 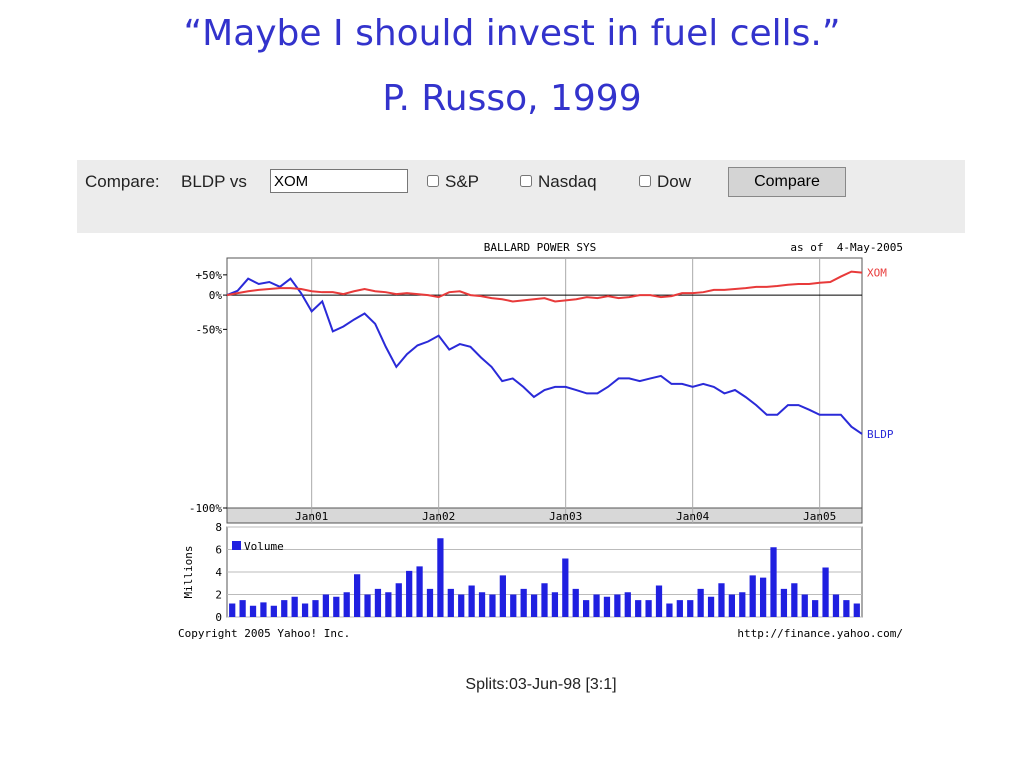 I want to click on slide-title: “Maybe I should invest in fuel cells.”, so click(x=511, y=33).